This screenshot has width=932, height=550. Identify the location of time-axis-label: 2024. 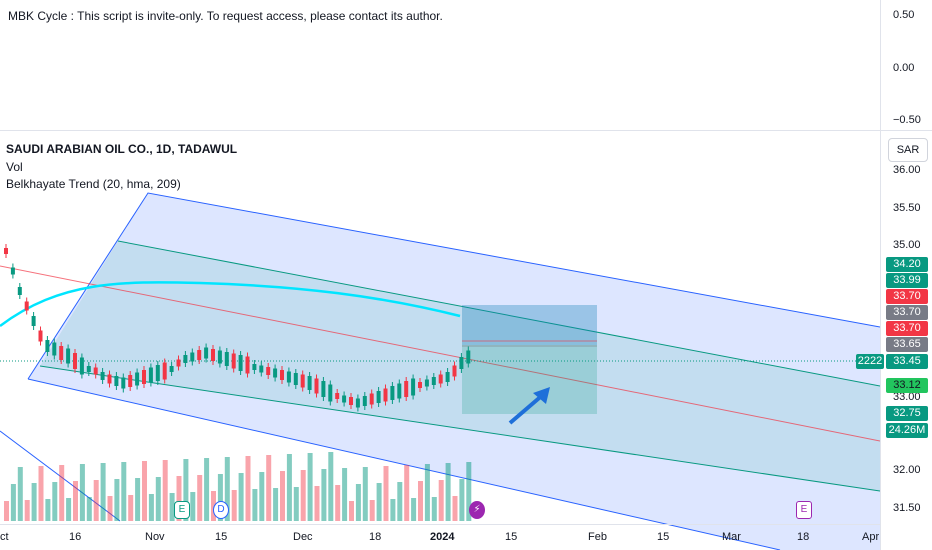
(442, 537).